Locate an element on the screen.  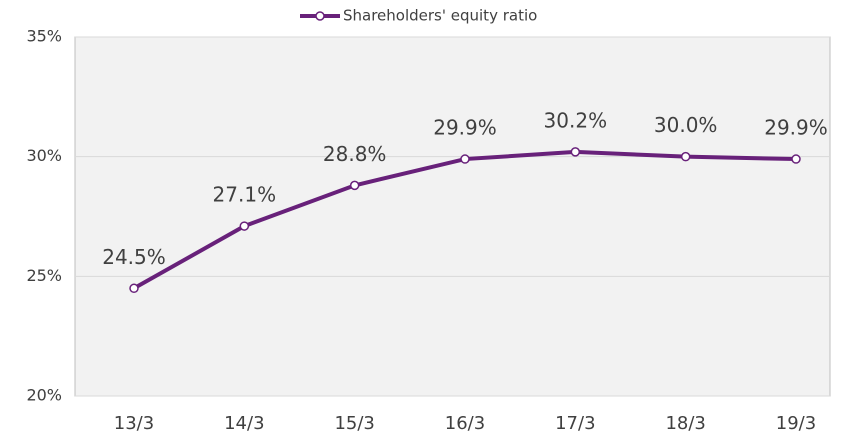
data-label: 27.1% is located at coordinates (245, 195).